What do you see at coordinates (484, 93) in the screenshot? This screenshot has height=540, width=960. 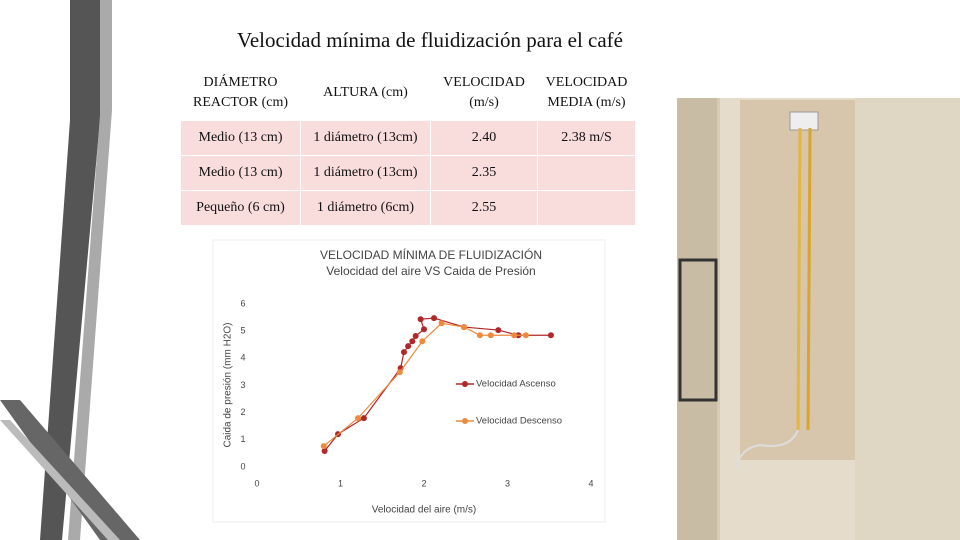 I see `header-cell: VELOCIDAD (m/s)` at bounding box center [484, 93].